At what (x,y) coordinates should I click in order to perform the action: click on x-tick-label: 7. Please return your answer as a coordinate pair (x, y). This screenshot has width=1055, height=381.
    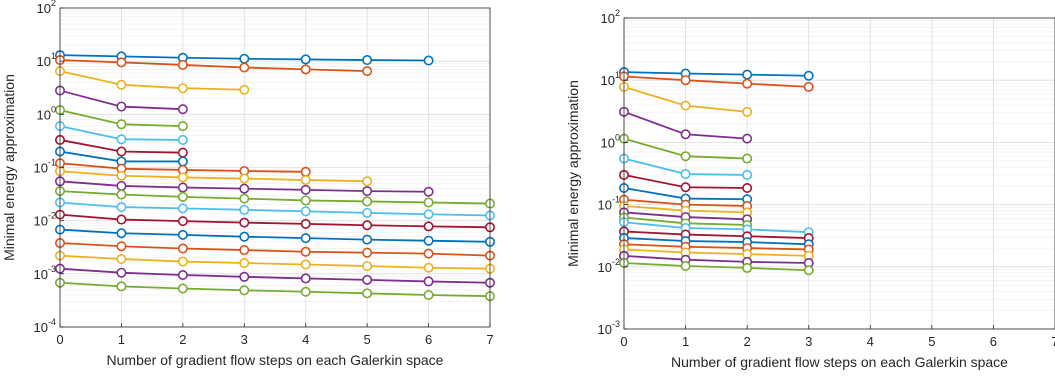
    Looking at the image, I should click on (489, 339).